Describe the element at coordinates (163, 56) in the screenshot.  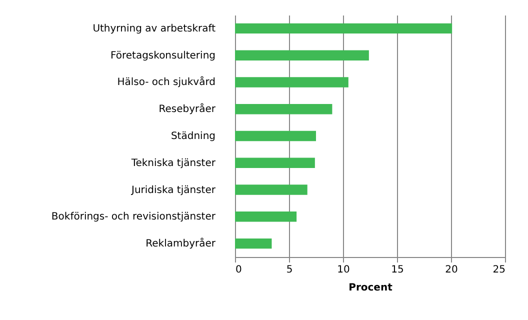
I see `y-tick-label: Företagskonsultering` at that location.